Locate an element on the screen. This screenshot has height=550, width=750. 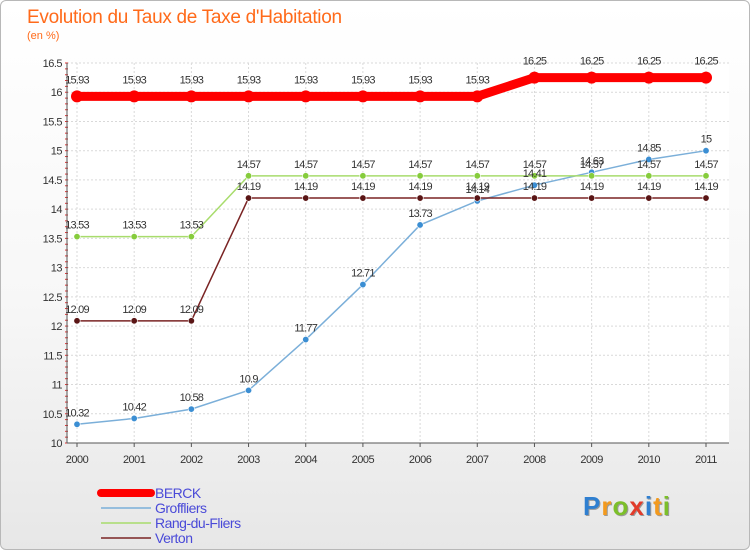
series-berck is located at coordinates (391, 87).